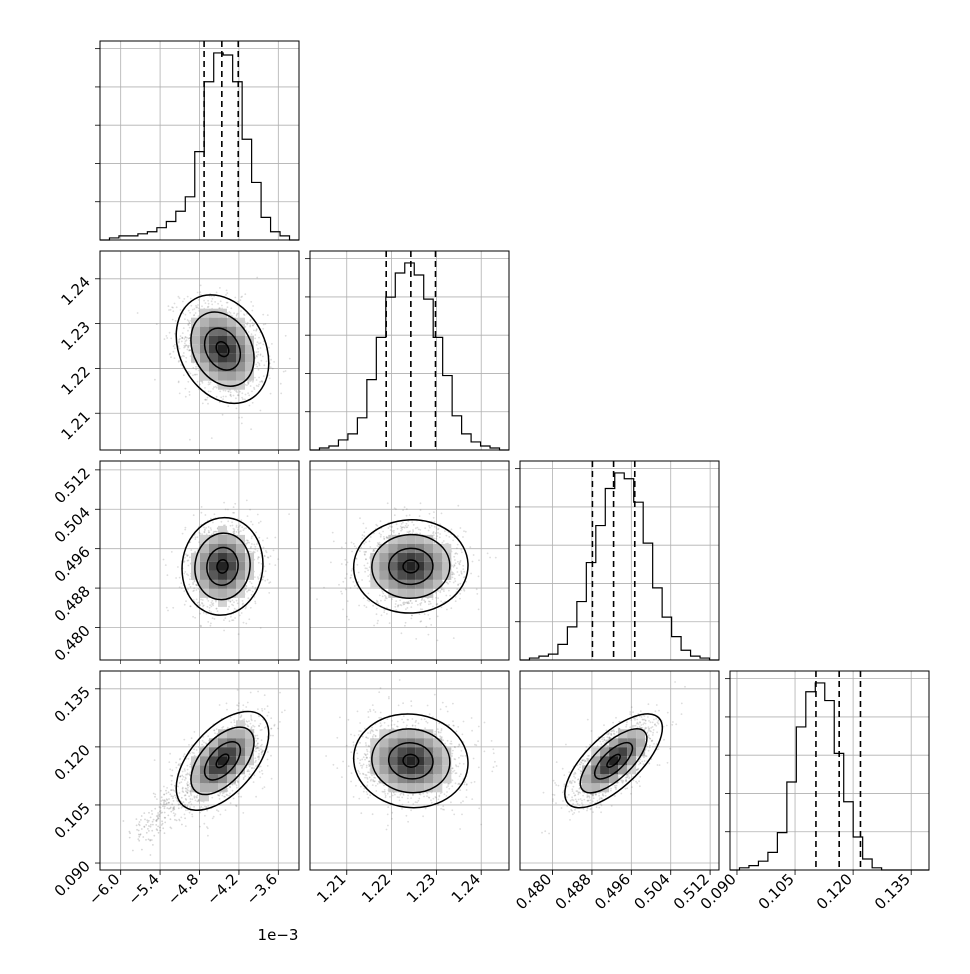 Image resolution: width=970 pixels, height=974 pixels. Describe the element at coordinates (72, 564) in the screenshot. I see `y-tick-label-2-2: 0.496` at that location.